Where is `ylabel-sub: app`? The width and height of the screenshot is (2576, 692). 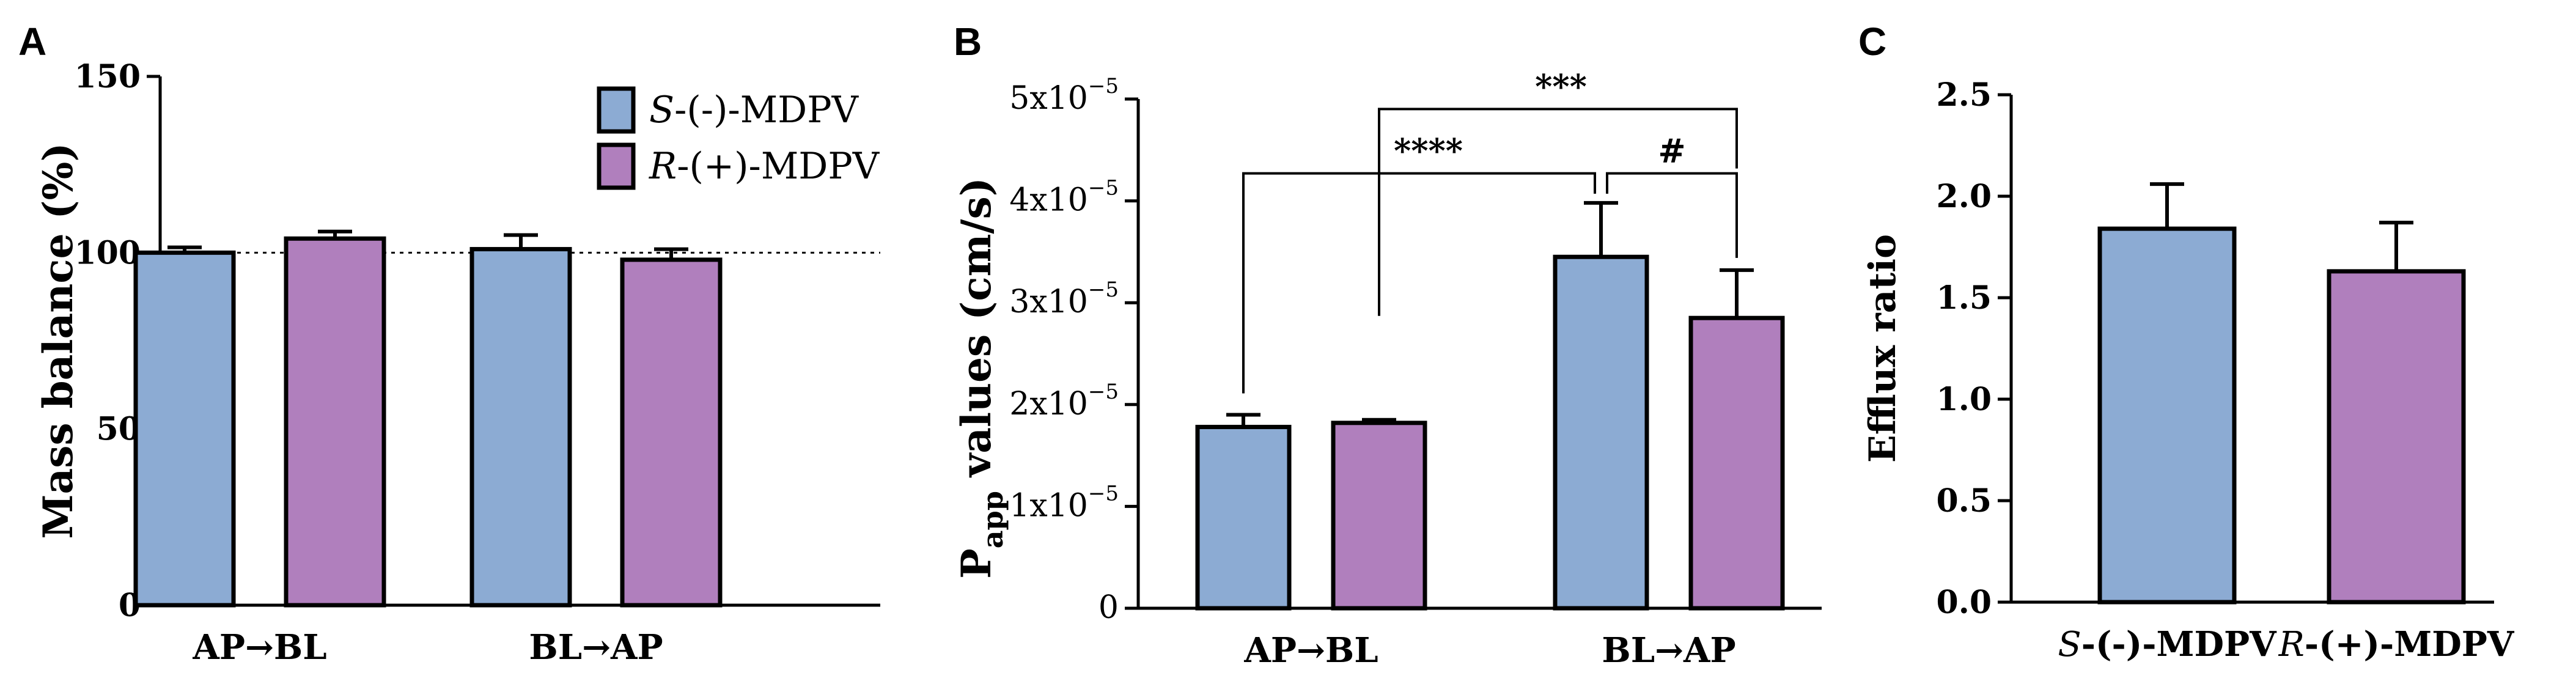
ylabel-sub: app is located at coordinates (993, 519).